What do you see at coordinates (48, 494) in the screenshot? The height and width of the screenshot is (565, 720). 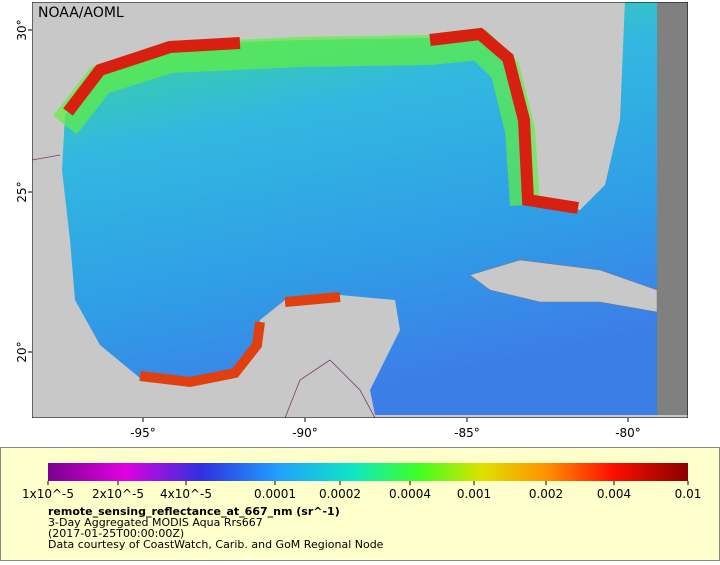 I see `colorbar-label: 1x10^-5` at bounding box center [48, 494].